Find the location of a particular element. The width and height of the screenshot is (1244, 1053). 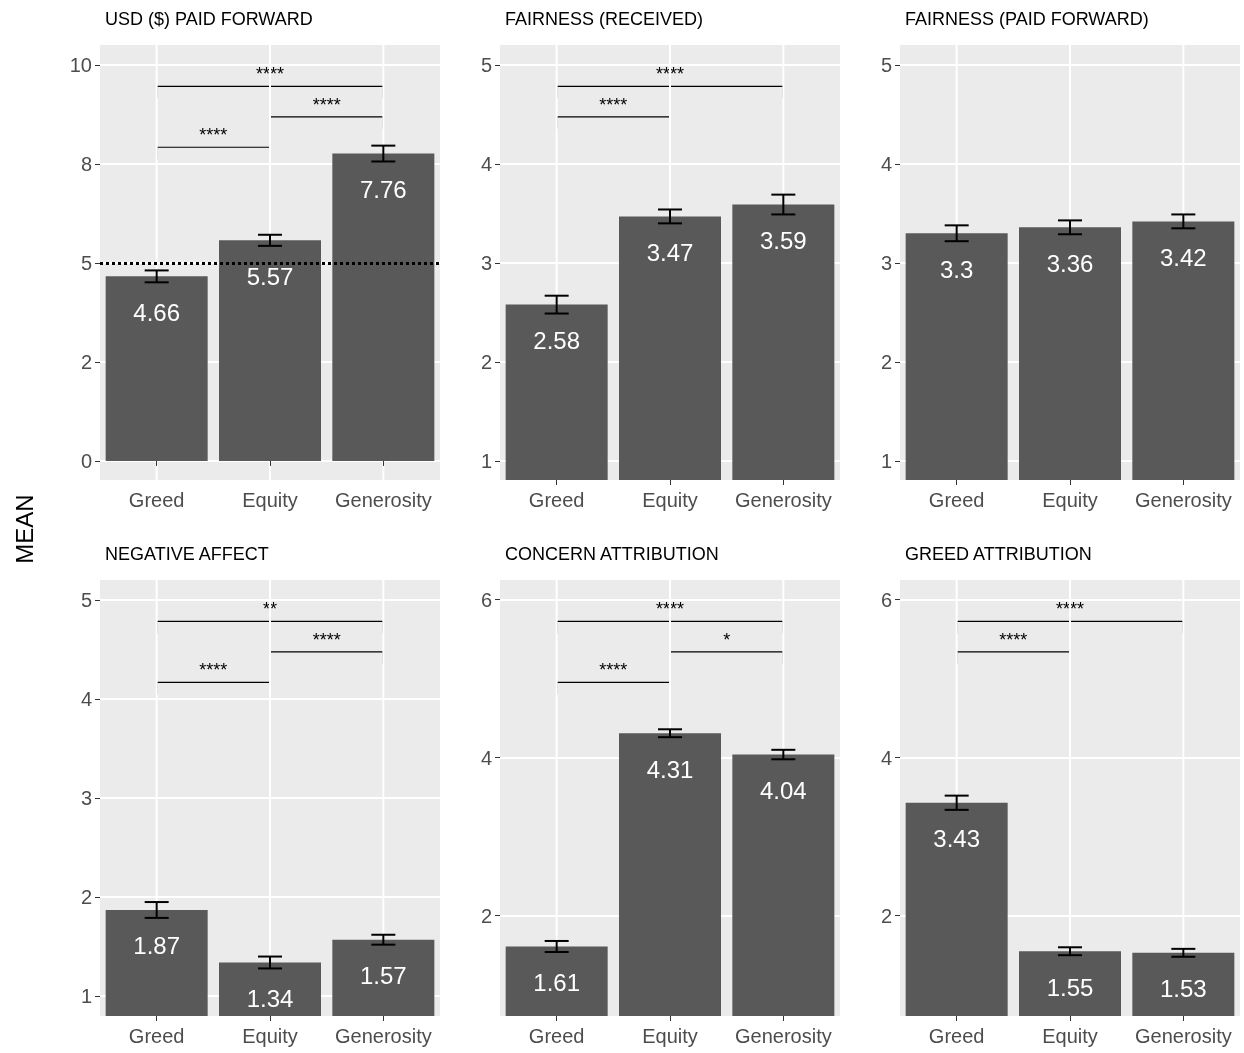

chart-title: NEGATIVE AFFECT is located at coordinates (187, 554).